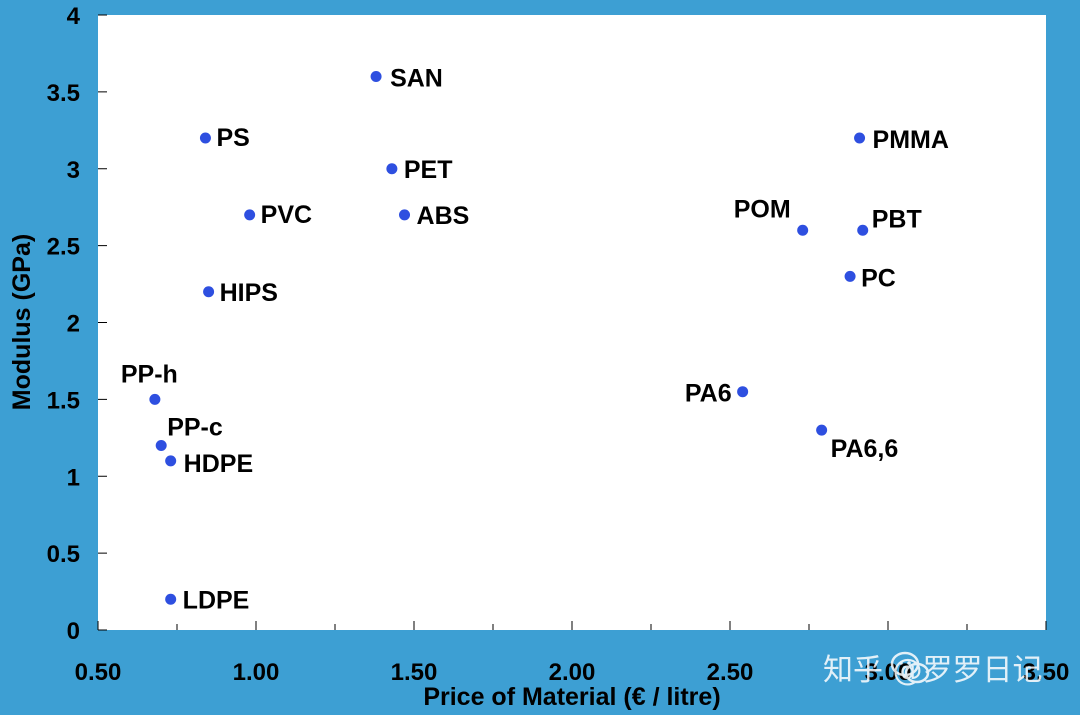 The height and width of the screenshot is (715, 1080). I want to click on x-tick-label: 1.00, so click(256, 672).